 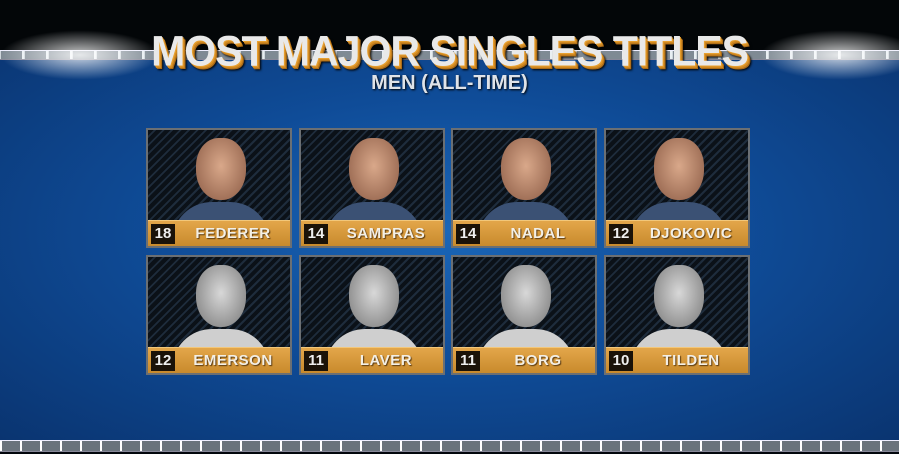 I want to click on graphic-title: MOST MAJOR SINGLES TITLES, so click(x=450, y=51).